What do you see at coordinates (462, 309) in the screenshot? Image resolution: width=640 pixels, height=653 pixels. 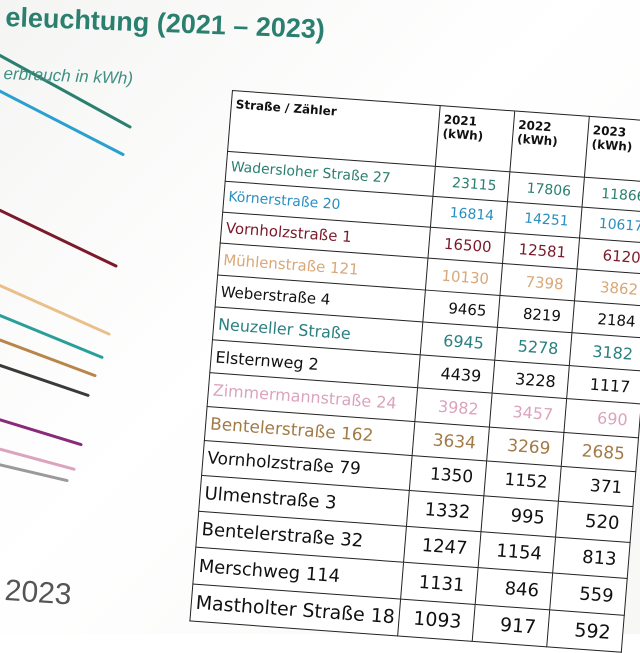 I see `value-2021-cell: 9465` at bounding box center [462, 309].